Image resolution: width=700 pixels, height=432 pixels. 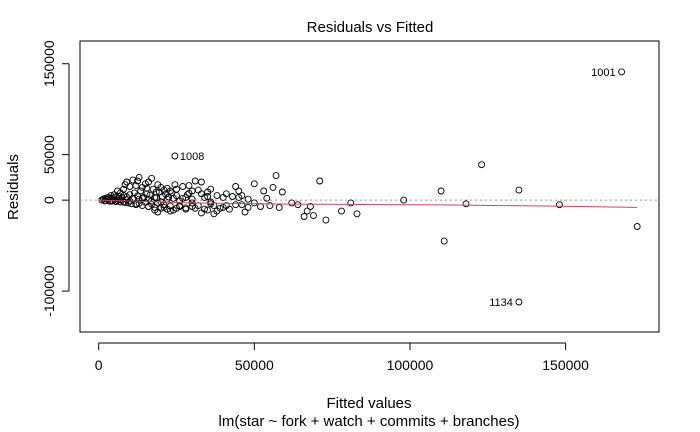 What do you see at coordinates (368, 403) in the screenshot?
I see `x-axis-label: Fitted values` at bounding box center [368, 403].